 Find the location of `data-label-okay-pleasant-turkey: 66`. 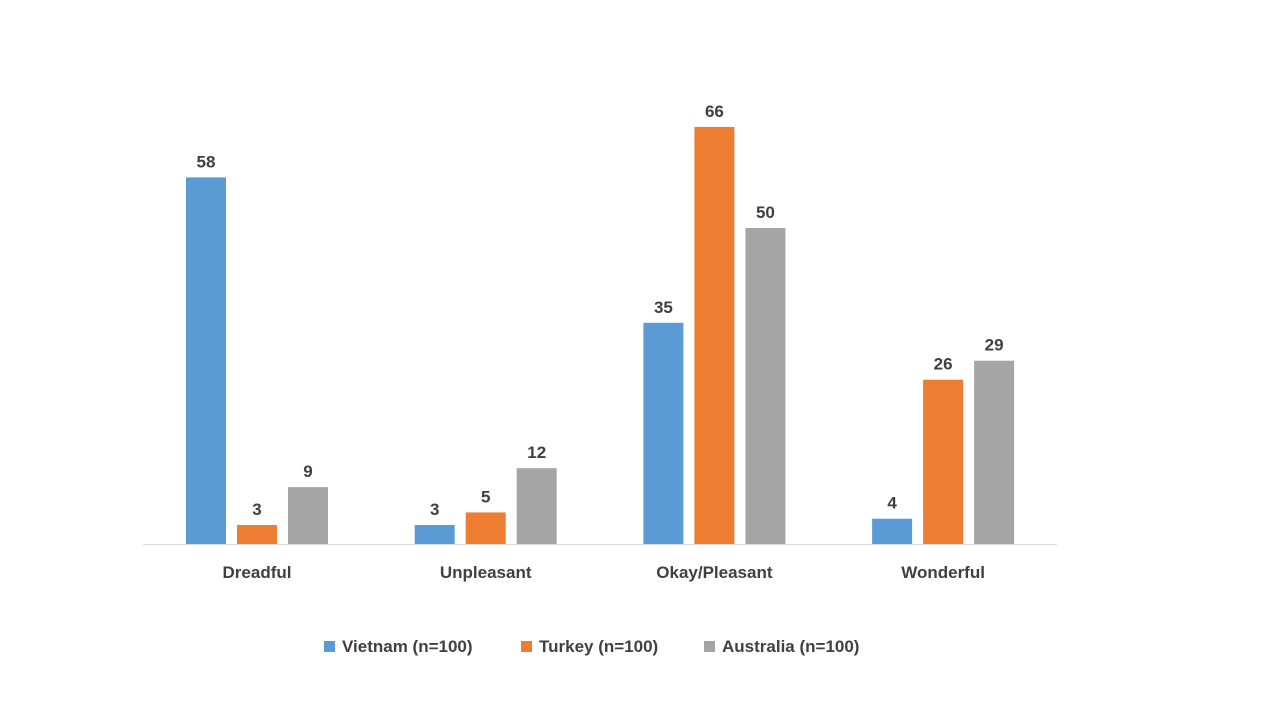

data-label-okay-pleasant-turkey: 66 is located at coordinates (714, 111).